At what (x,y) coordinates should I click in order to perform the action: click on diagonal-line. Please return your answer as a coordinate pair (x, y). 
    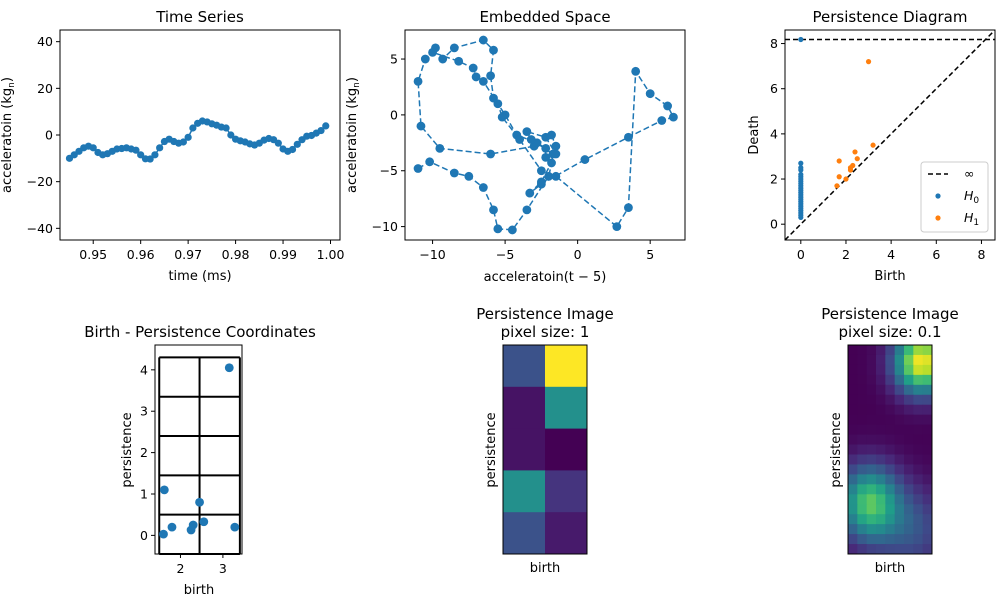
    Looking at the image, I should click on (890, 135).